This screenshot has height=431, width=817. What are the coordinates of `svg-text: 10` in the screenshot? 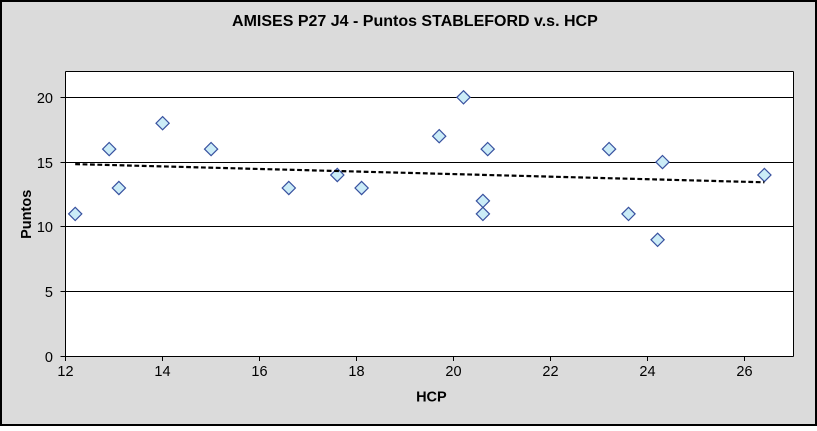 It's located at (45, 228).